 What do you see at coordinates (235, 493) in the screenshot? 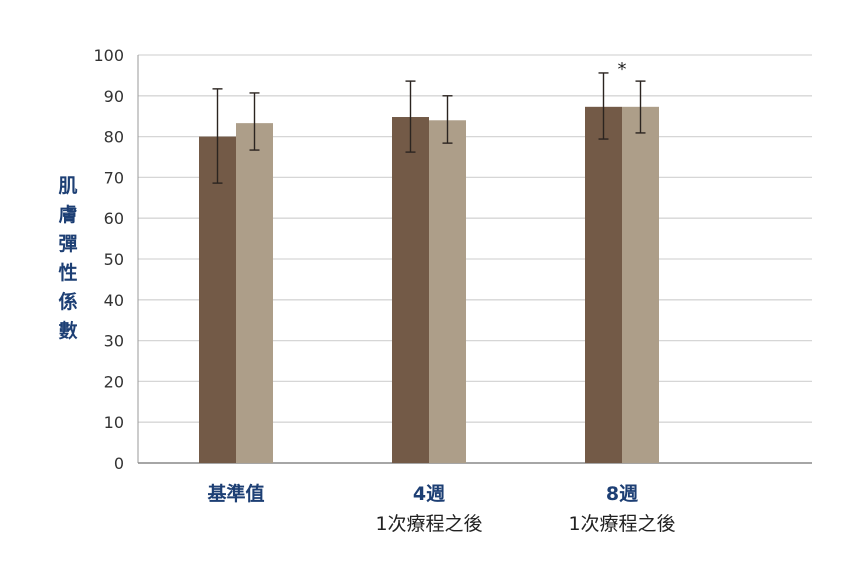
I see `x-tick-label: 基準值` at bounding box center [235, 493].